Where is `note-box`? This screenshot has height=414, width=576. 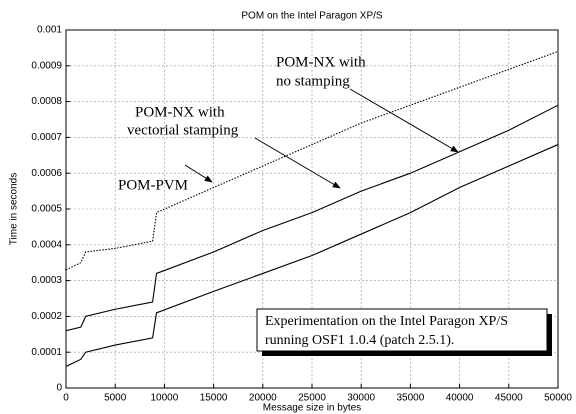
note-box is located at coordinates (402, 330).